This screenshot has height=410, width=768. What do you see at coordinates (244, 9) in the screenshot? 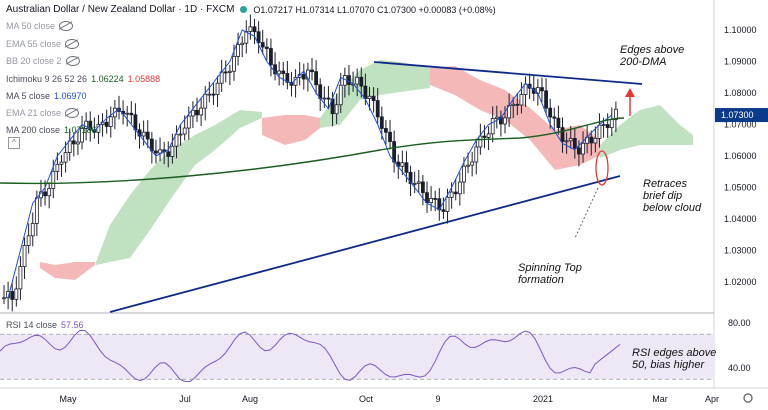
I see `live-dot-icon` at bounding box center [244, 9].